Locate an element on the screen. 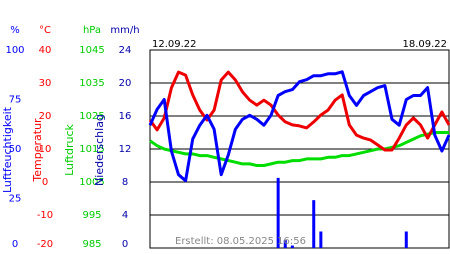 This screenshot has width=450, height=254. y-tick-label: 1005 is located at coordinates (91, 182).